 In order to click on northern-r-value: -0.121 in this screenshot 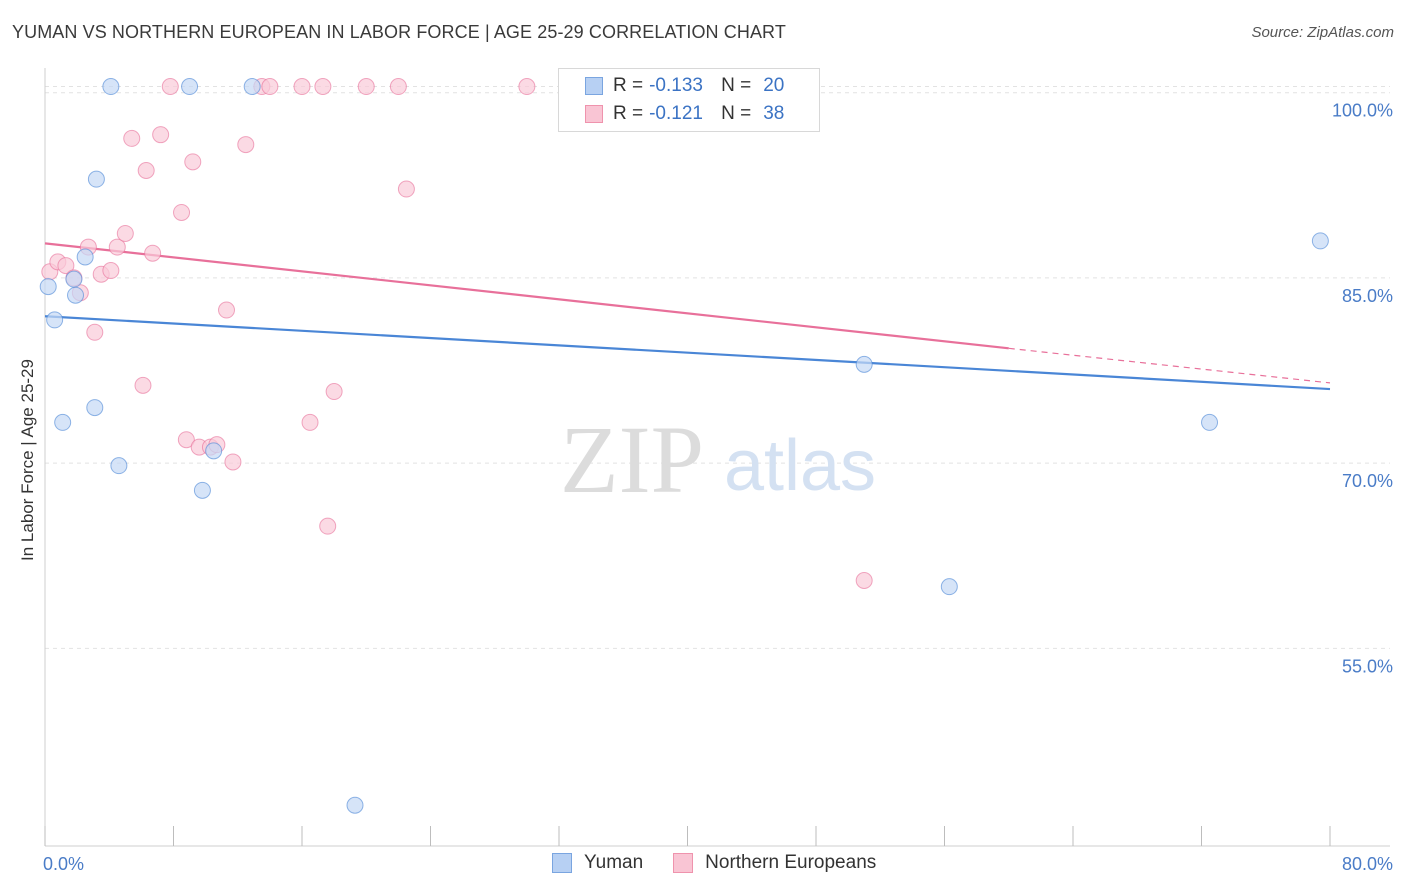, I will do `click(676, 113)`.